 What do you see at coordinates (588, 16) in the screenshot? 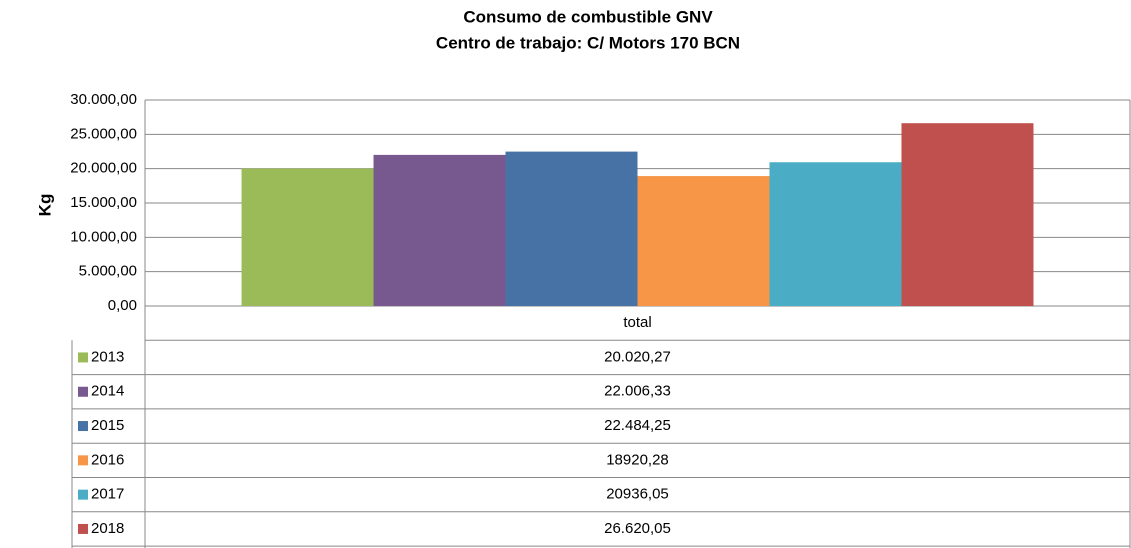
I see `chart-title: Consumo de combustible GNV` at bounding box center [588, 16].